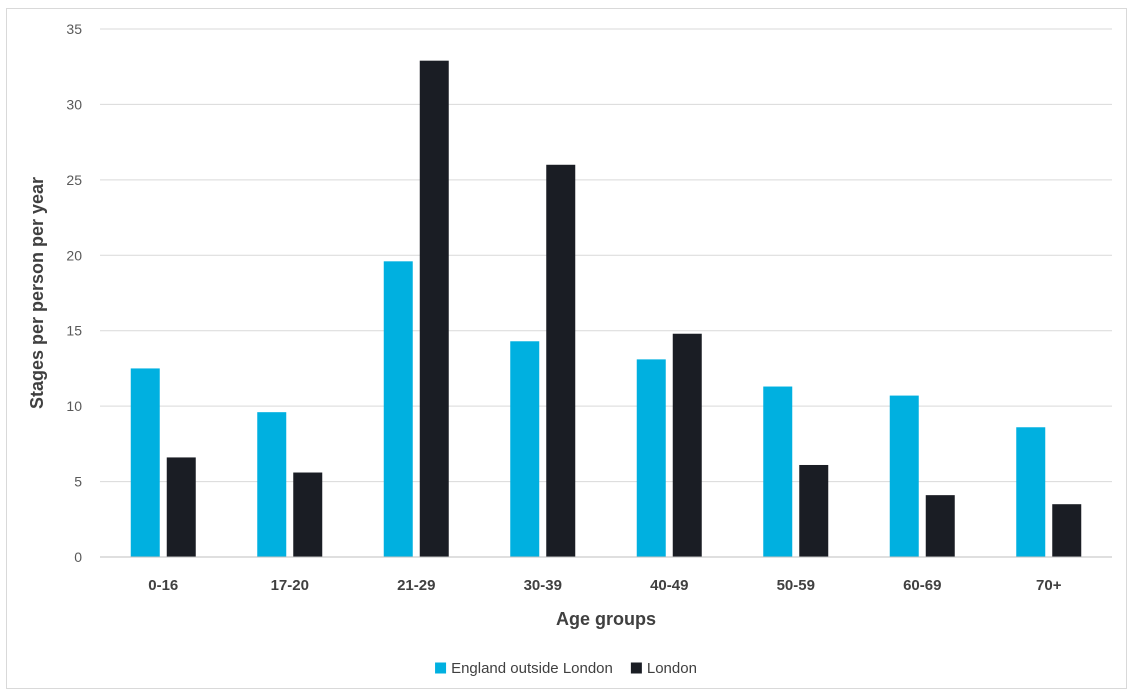  I want to click on y-axis-ticks: 0 5 10 15 20 25 30 35, so click(74, 293).